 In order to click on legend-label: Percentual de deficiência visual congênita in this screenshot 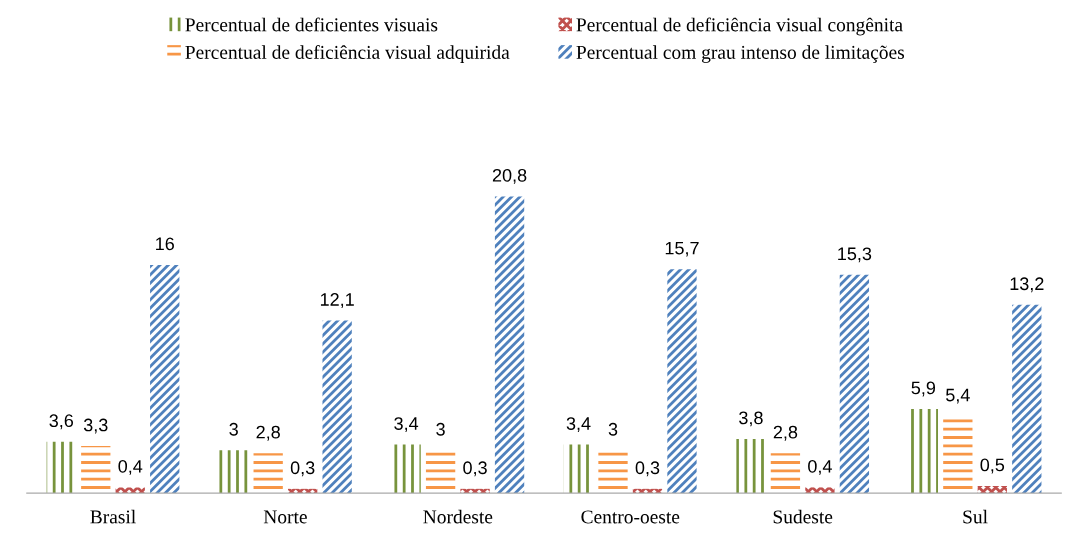, I will do `click(739, 26)`.